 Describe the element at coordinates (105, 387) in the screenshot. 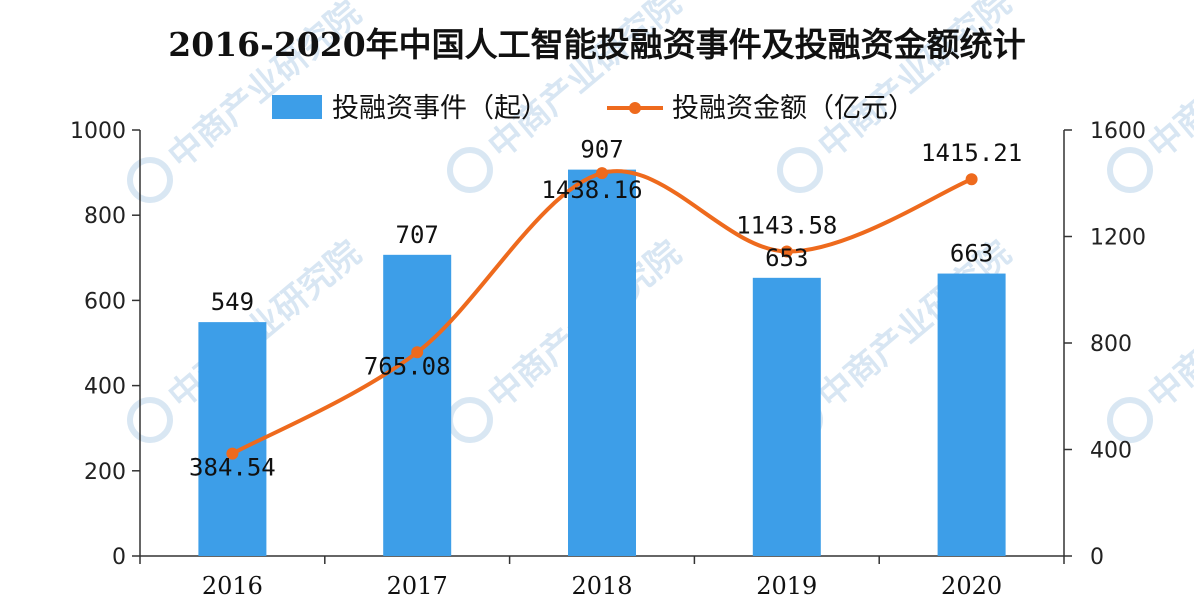

I see `left-tick-label: 400` at that location.